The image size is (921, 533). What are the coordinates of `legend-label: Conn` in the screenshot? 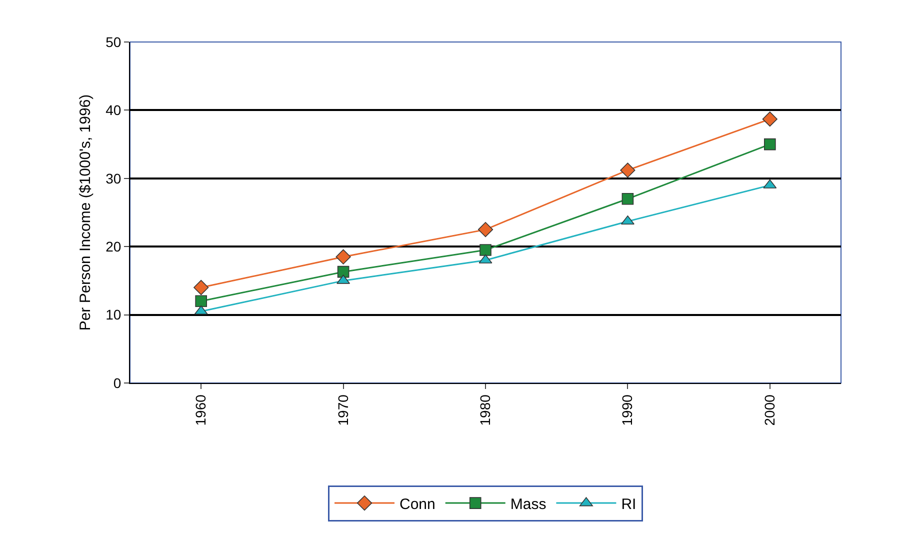 It's located at (418, 504).